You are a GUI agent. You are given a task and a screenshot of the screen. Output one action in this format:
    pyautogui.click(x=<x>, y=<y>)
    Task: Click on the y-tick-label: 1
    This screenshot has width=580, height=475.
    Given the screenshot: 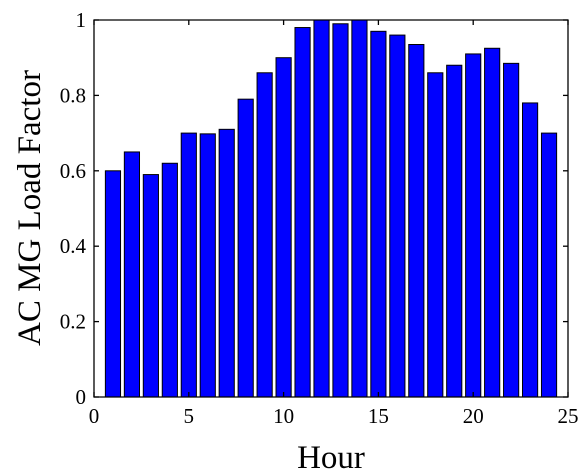 What is the action you would take?
    pyautogui.click(x=81, y=20)
    